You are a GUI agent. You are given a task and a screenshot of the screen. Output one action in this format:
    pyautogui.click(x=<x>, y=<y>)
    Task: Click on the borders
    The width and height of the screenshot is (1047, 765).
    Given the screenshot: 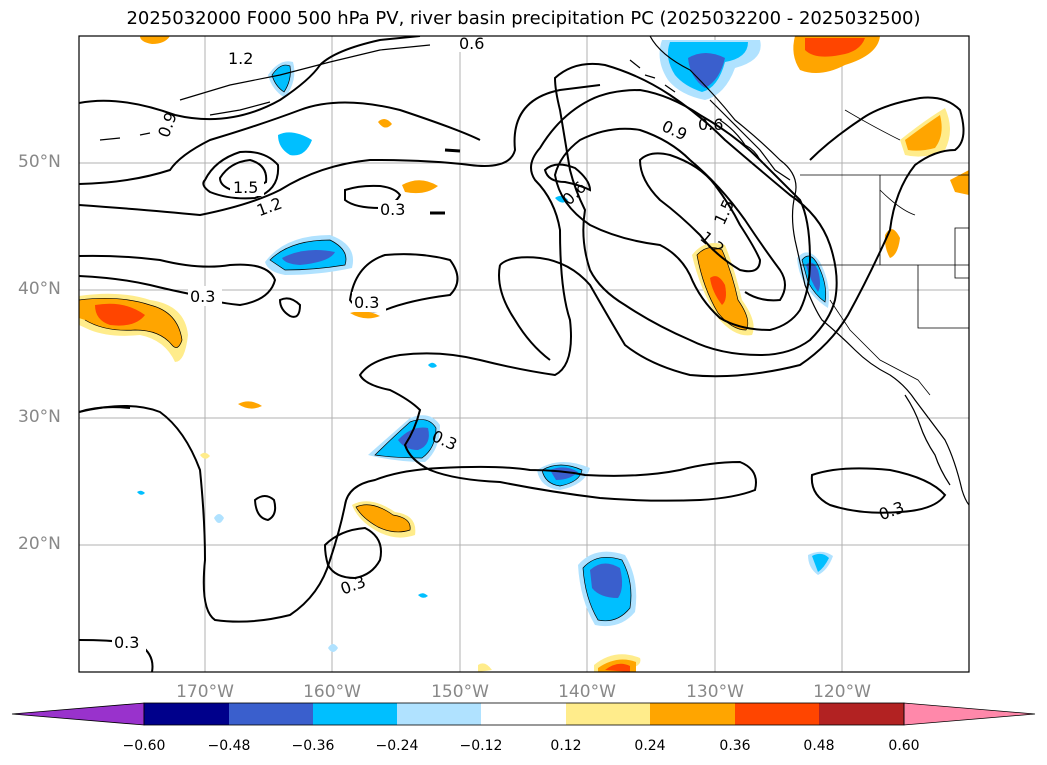 What is the action you would take?
    pyautogui.click(x=884, y=252)
    